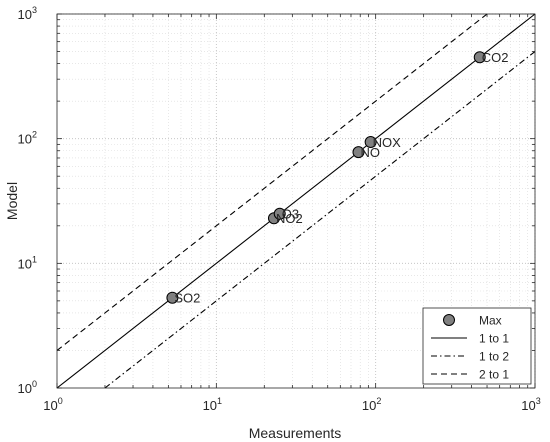 Image resolution: width=550 pixels, height=442 pixels. I want to click on legend: Max 1 to 1 1 to 2 2 to 1, so click(477, 346).